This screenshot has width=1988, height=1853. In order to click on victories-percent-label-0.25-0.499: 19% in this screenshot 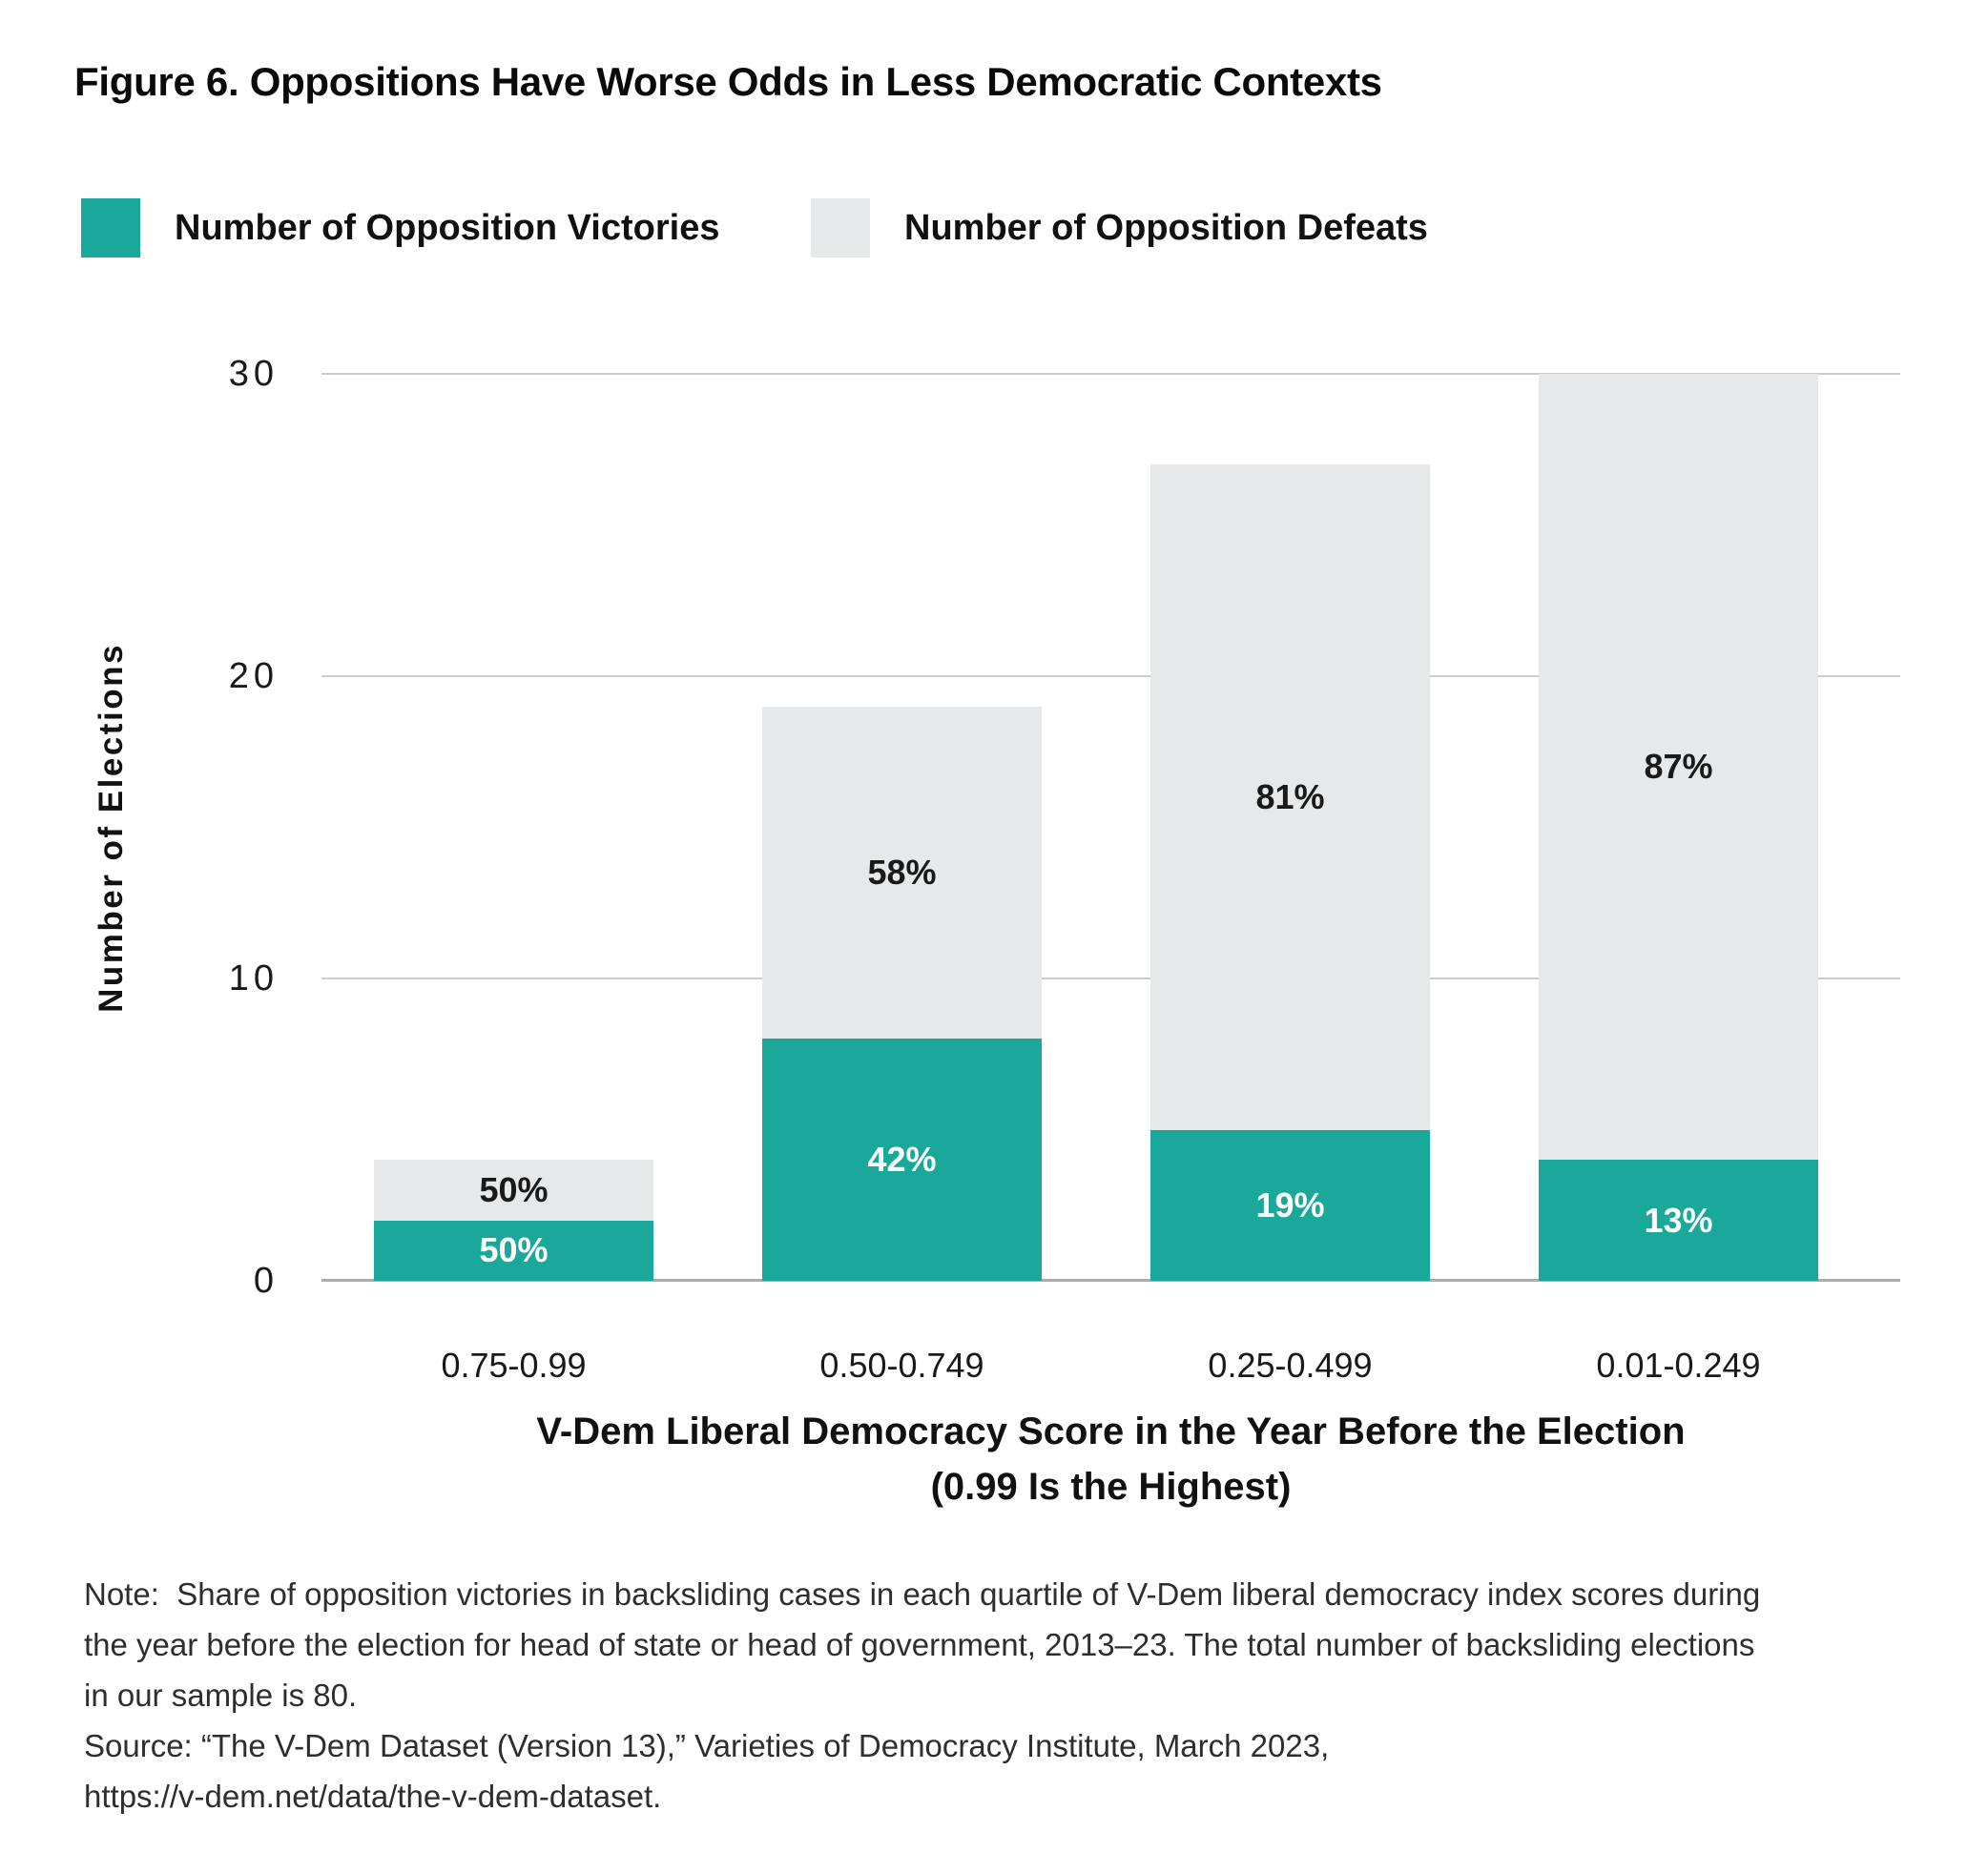, I will do `click(1290, 1204)`.